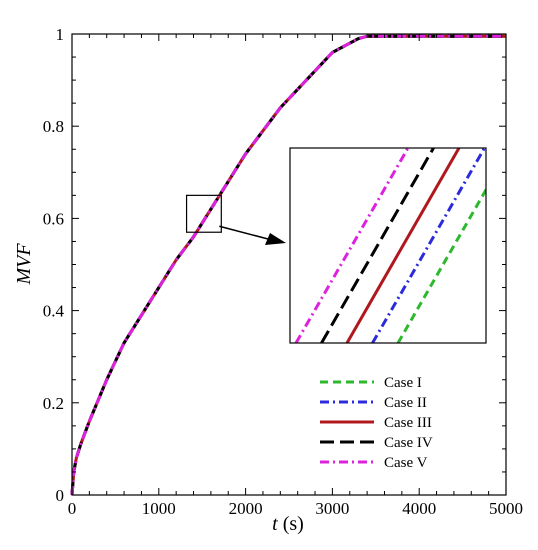  What do you see at coordinates (53, 218) in the screenshot?
I see `y-tick-label: 0.6` at bounding box center [53, 218].